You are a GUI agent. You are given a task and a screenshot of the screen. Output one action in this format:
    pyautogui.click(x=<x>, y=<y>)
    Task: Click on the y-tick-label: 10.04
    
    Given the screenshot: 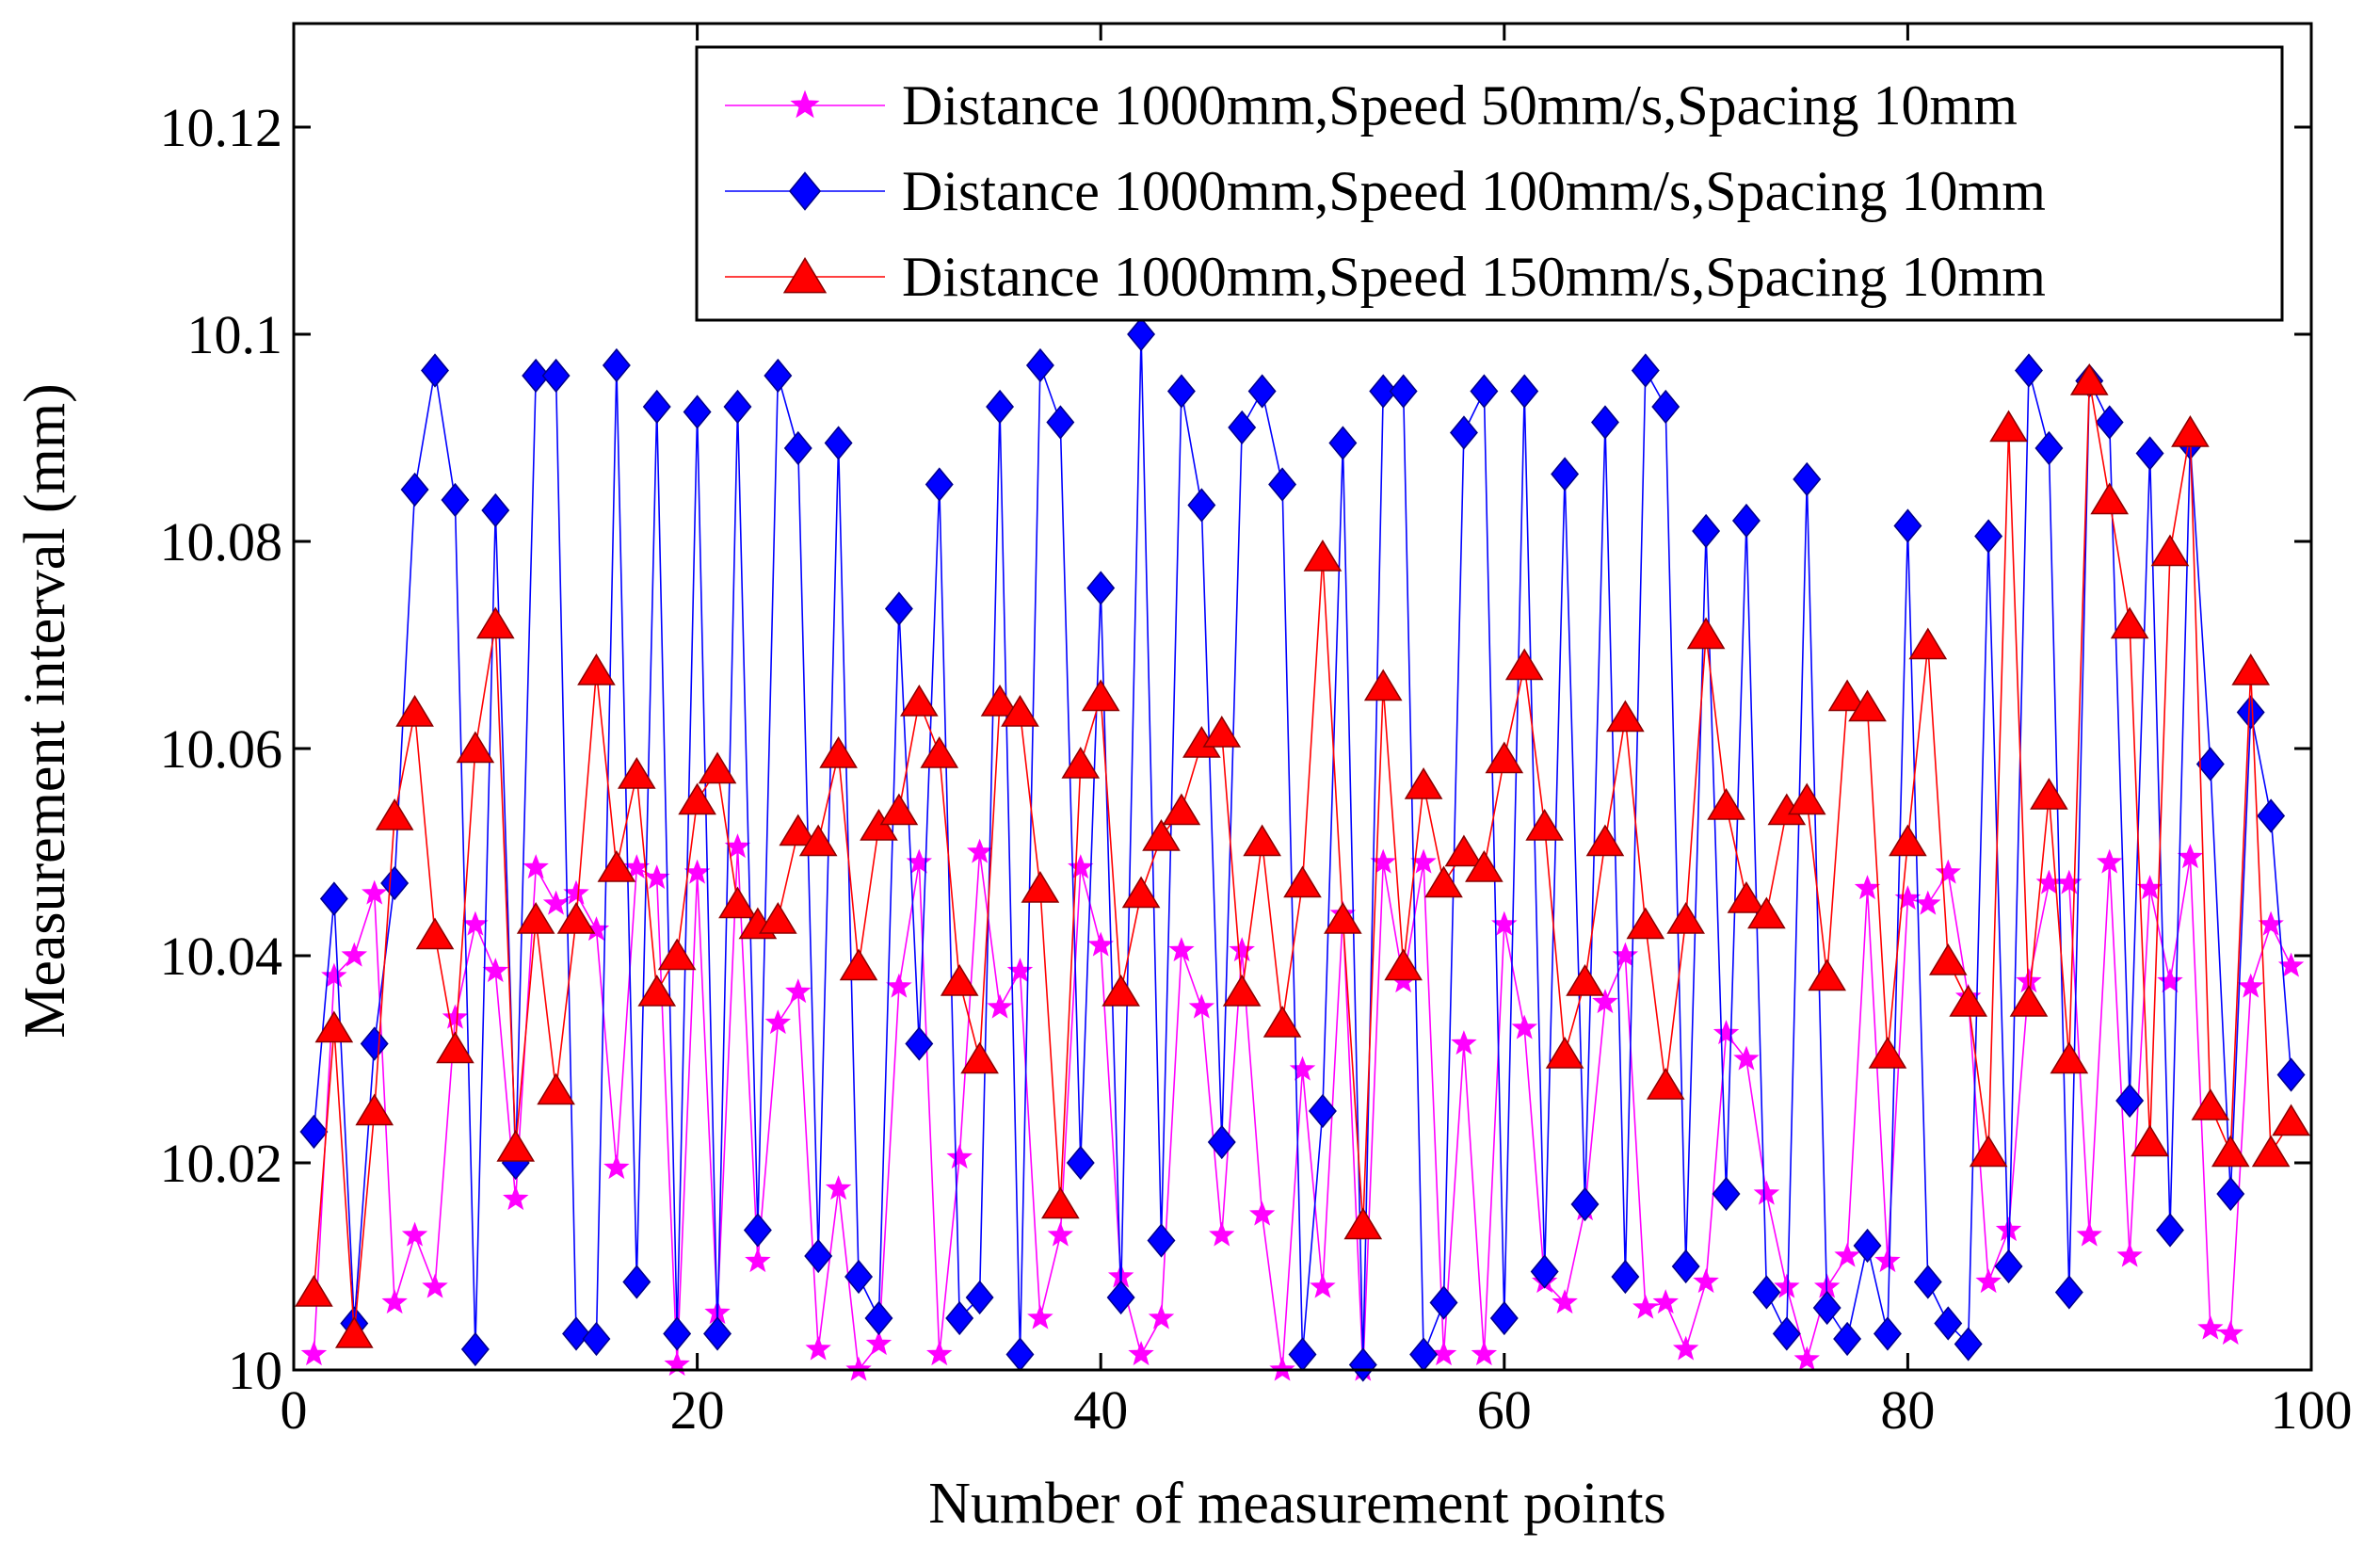 What is the action you would take?
    pyautogui.click(x=221, y=956)
    